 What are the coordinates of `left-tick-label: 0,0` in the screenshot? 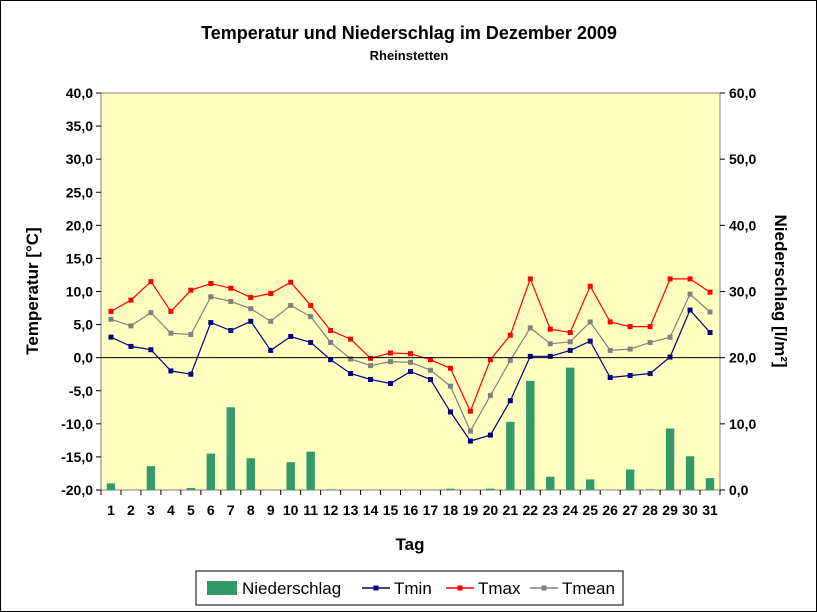 It's located at (84, 358).